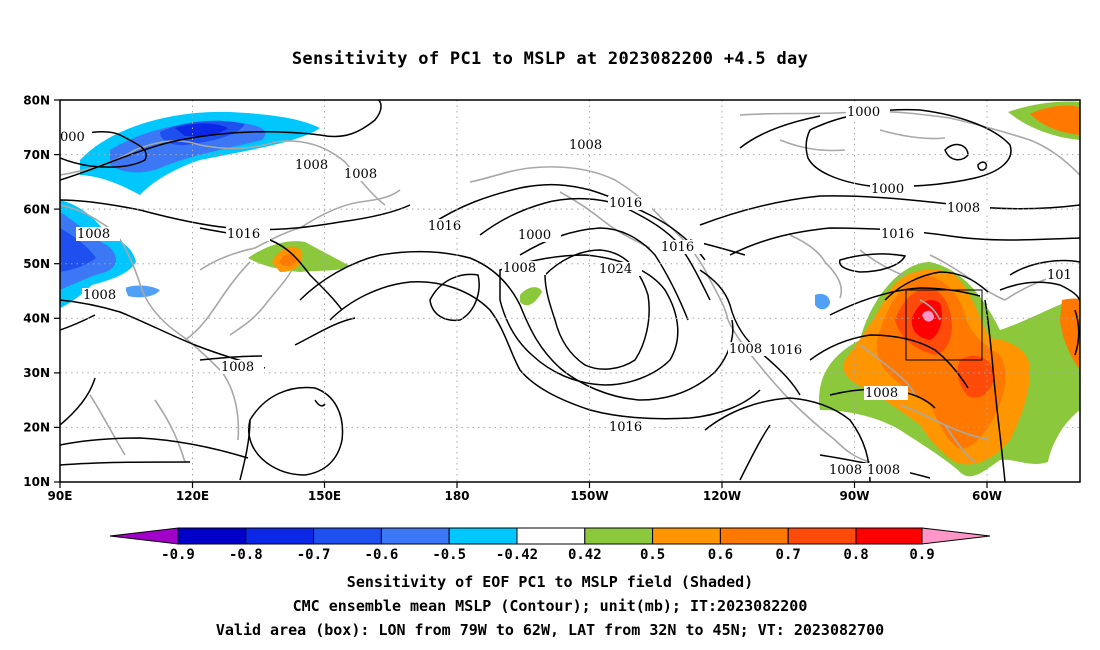 The image size is (1100, 650). What do you see at coordinates (36, 373) in the screenshot?
I see `lat-label: 30N` at bounding box center [36, 373].